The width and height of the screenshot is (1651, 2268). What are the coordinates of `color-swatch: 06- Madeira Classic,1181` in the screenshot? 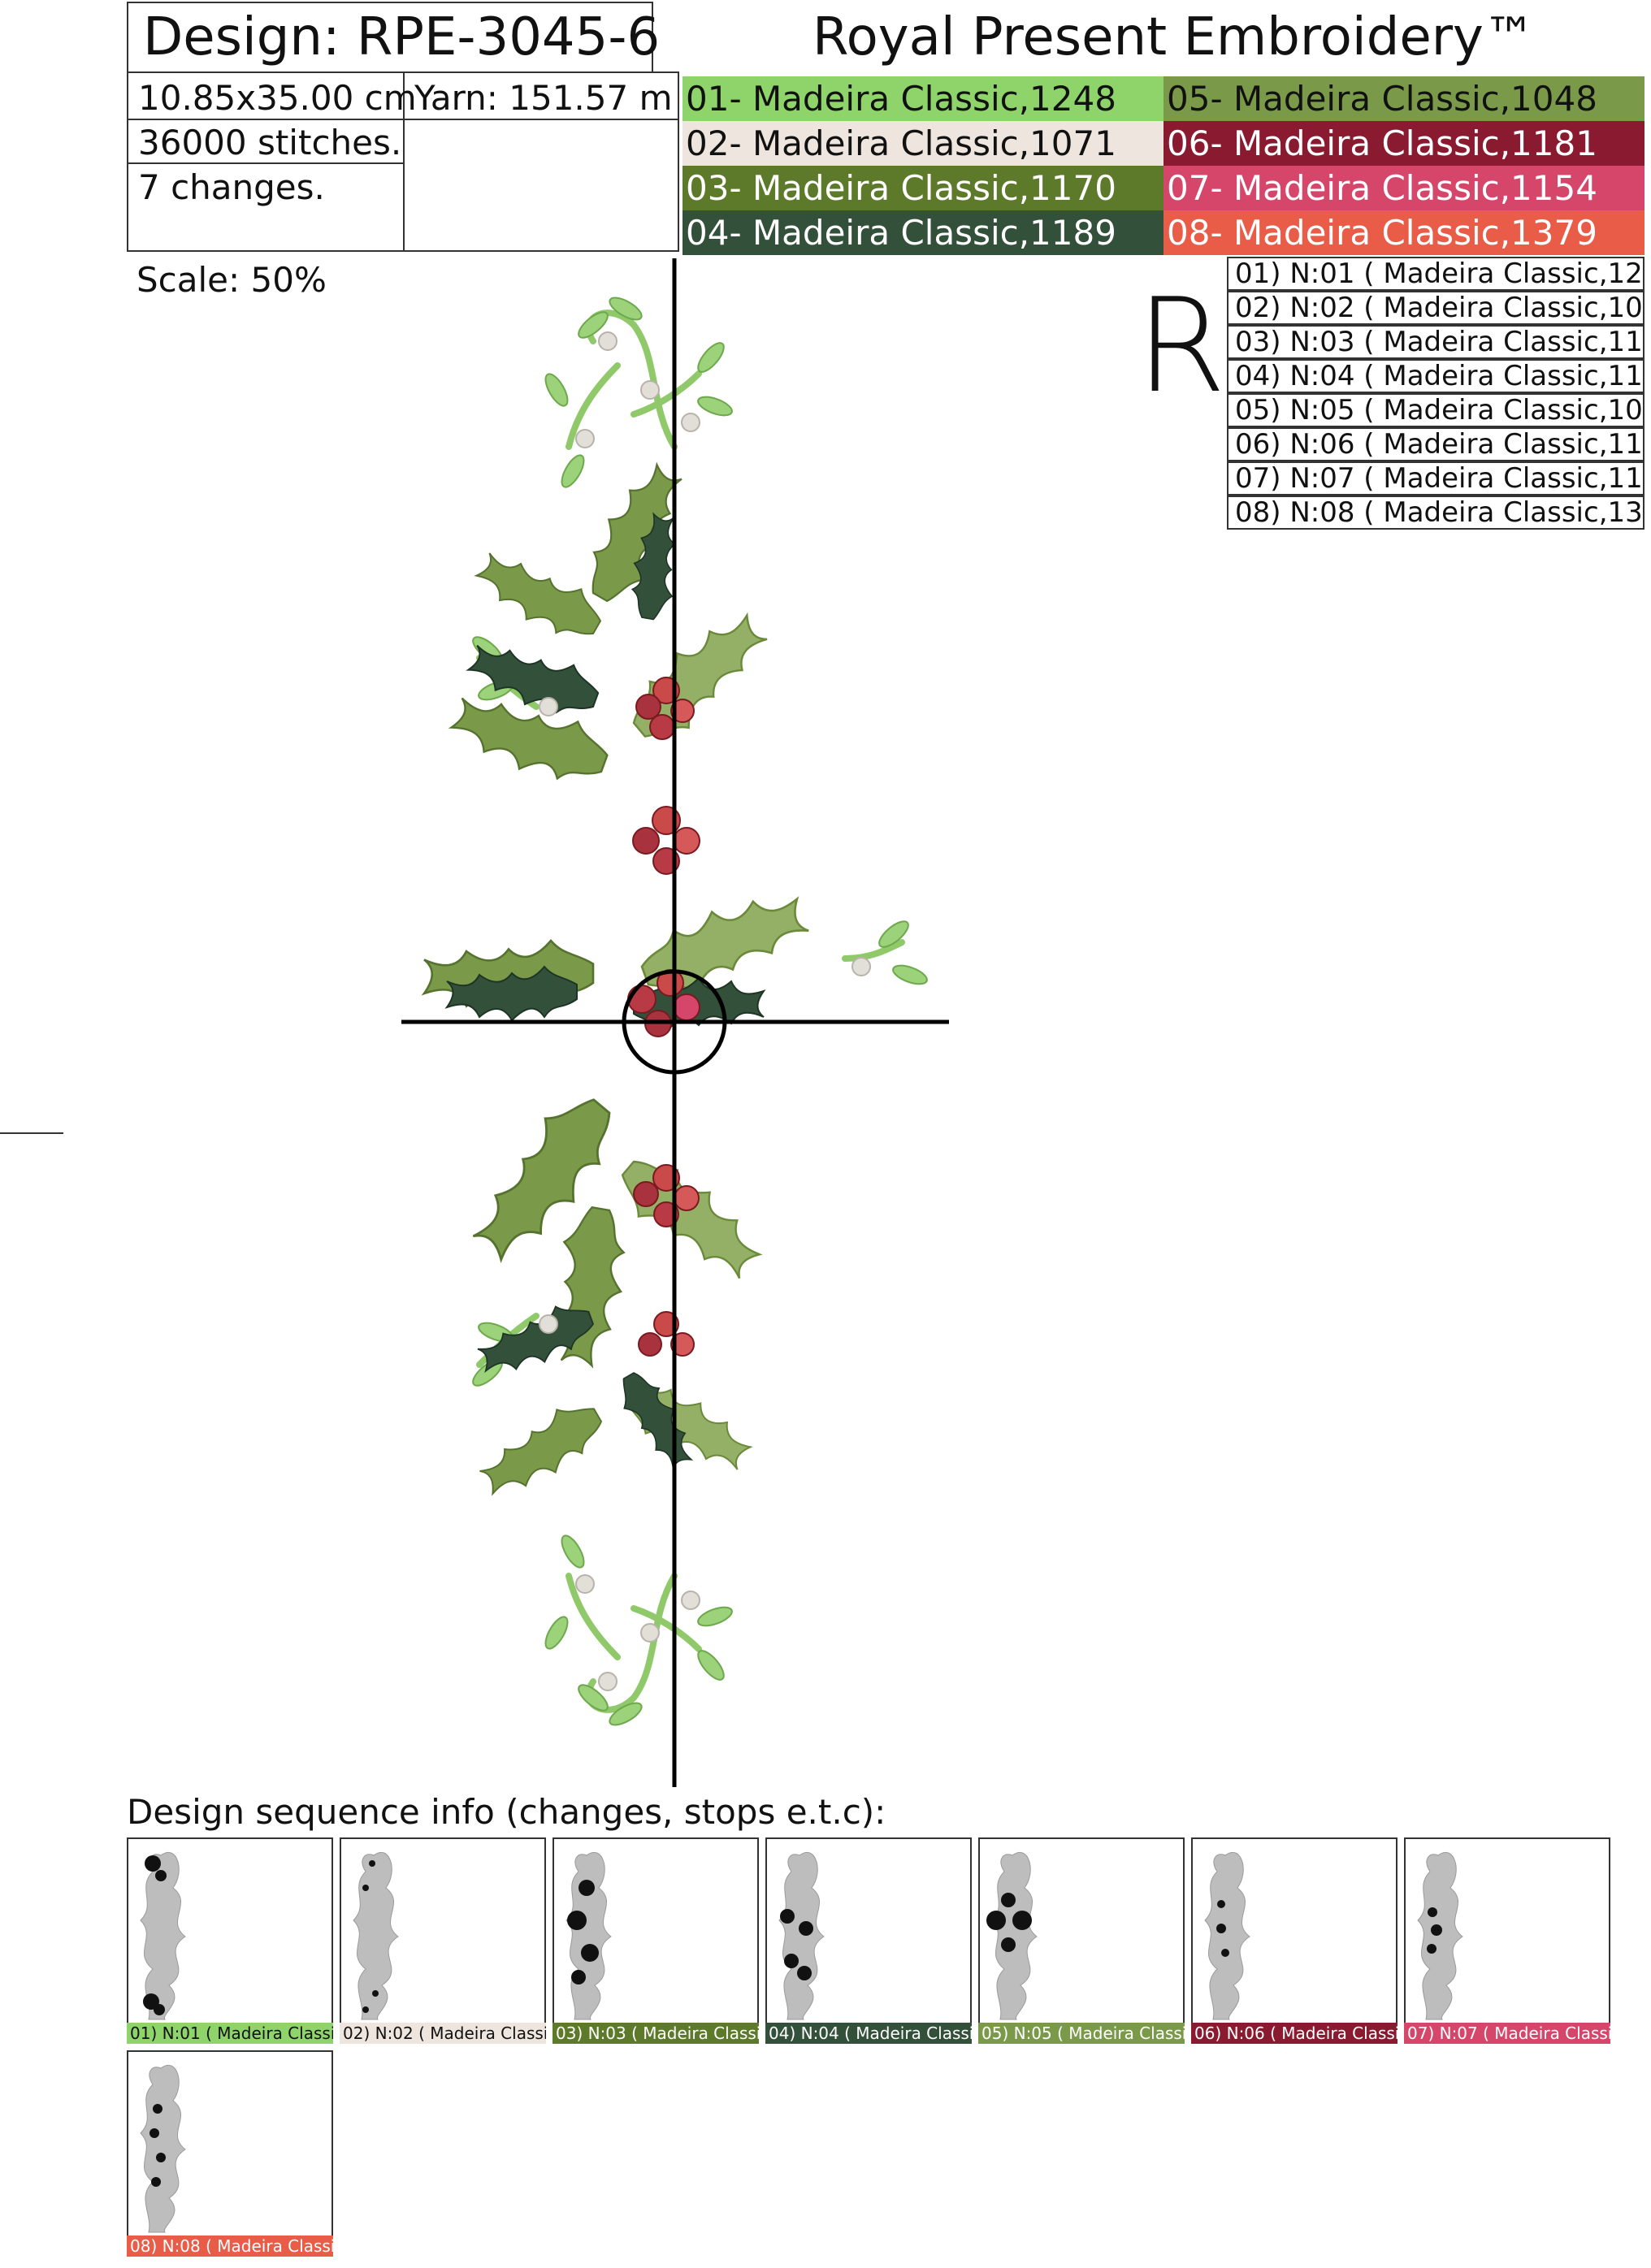 It's located at (1404, 144).